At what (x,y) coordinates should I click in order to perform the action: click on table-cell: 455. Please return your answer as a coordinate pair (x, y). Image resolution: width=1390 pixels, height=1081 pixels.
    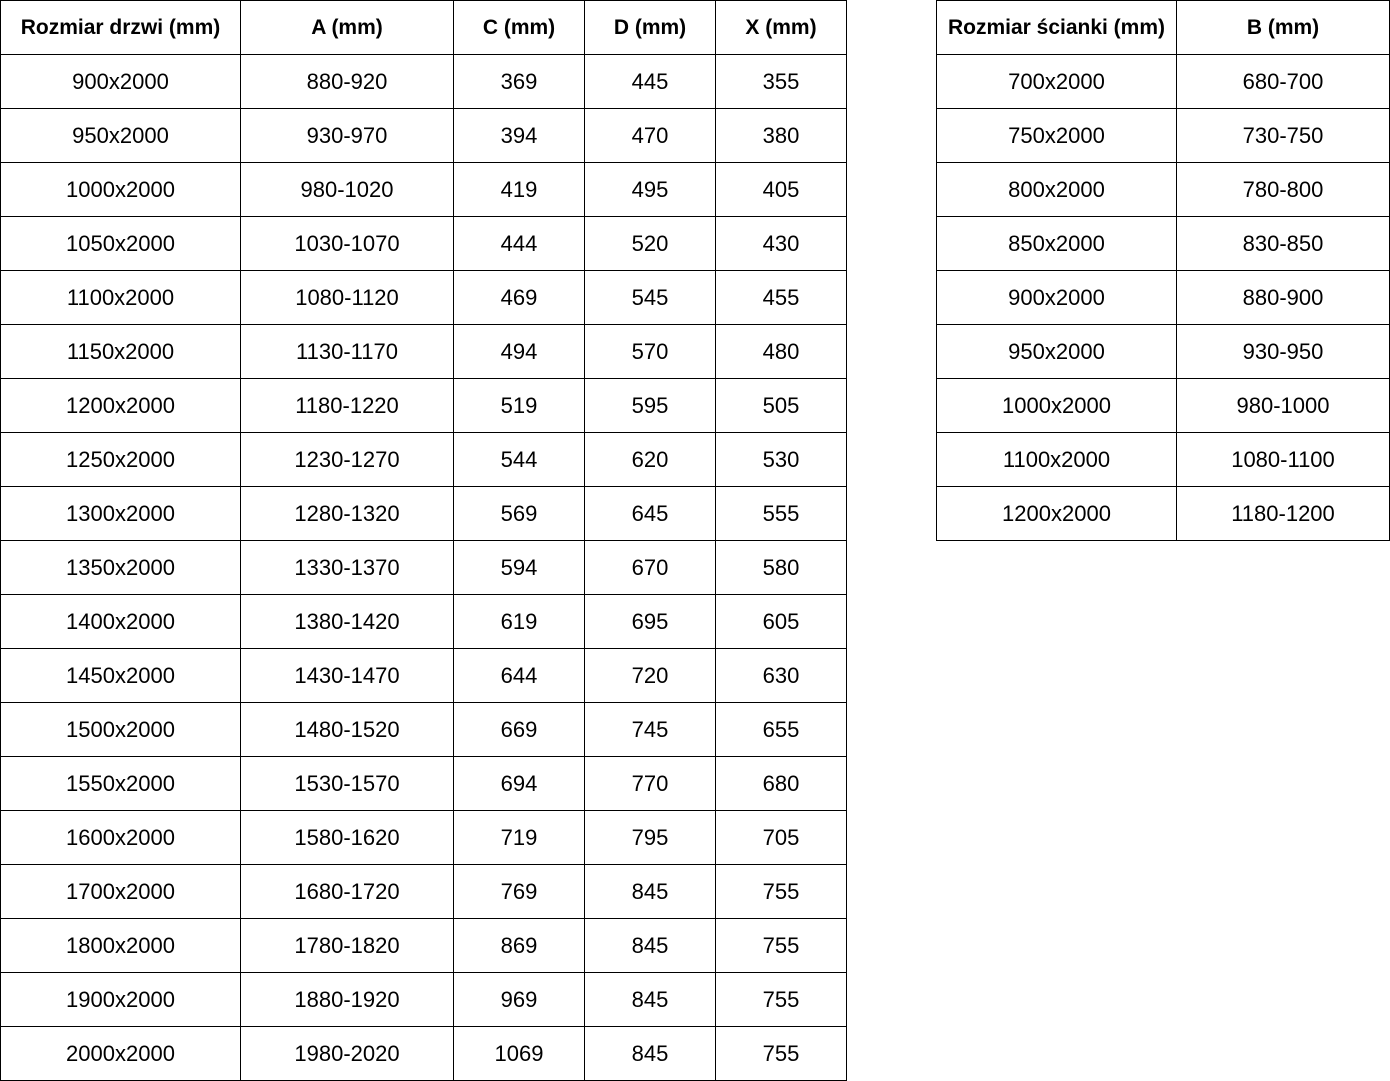
    Looking at the image, I should click on (781, 297).